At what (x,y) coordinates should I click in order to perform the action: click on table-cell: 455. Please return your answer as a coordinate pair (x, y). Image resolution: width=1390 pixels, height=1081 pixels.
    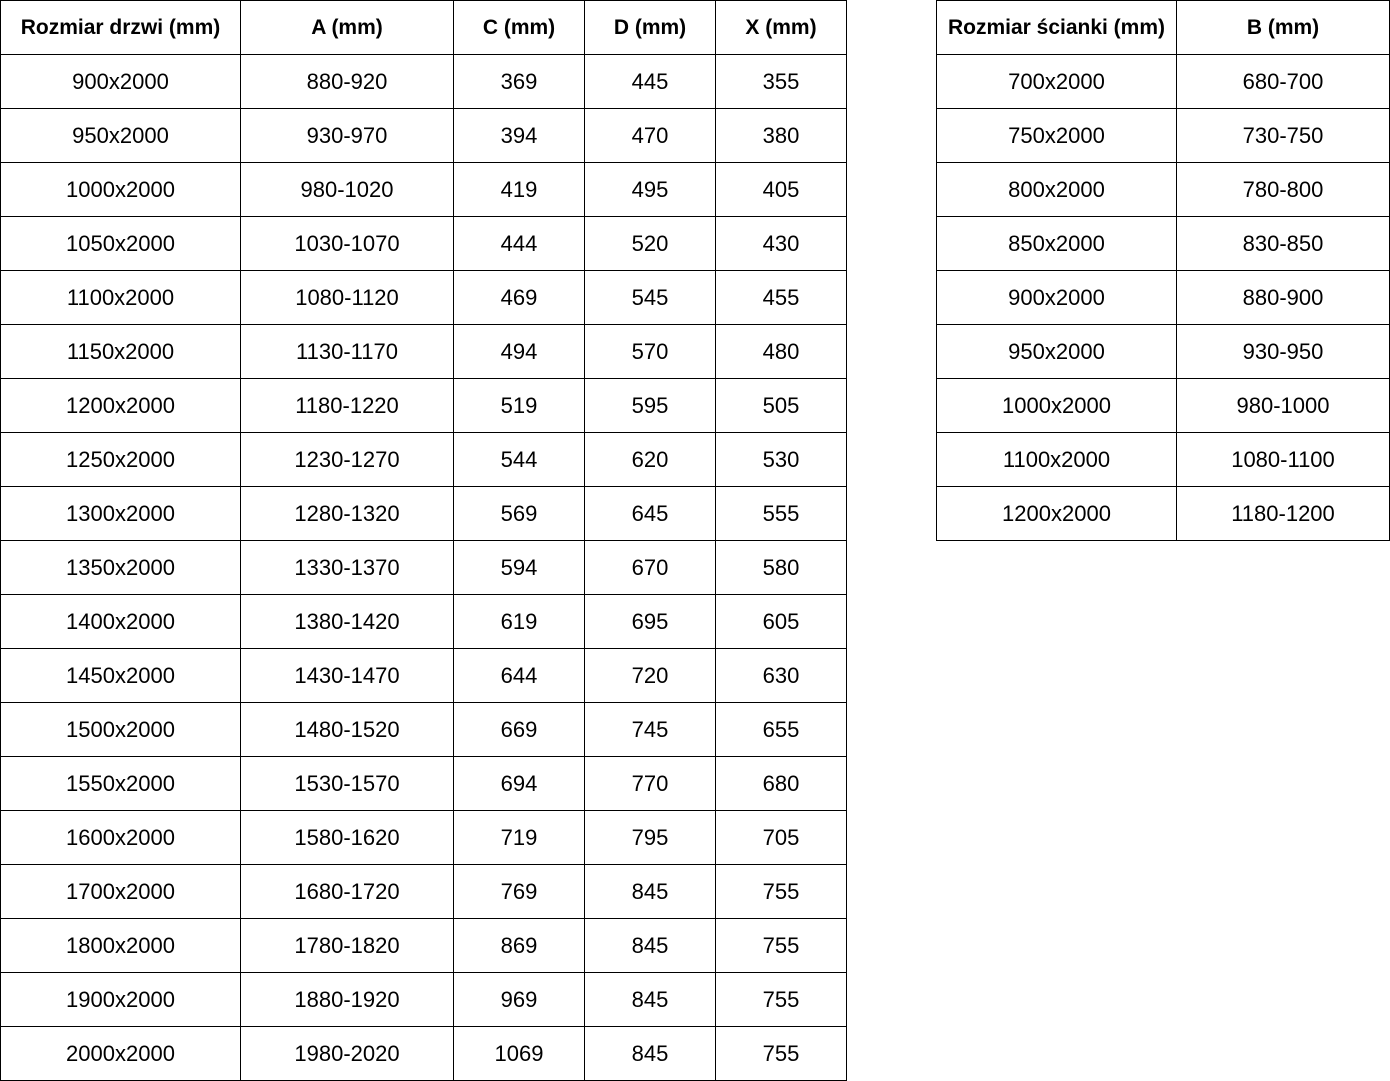
    Looking at the image, I should click on (781, 297).